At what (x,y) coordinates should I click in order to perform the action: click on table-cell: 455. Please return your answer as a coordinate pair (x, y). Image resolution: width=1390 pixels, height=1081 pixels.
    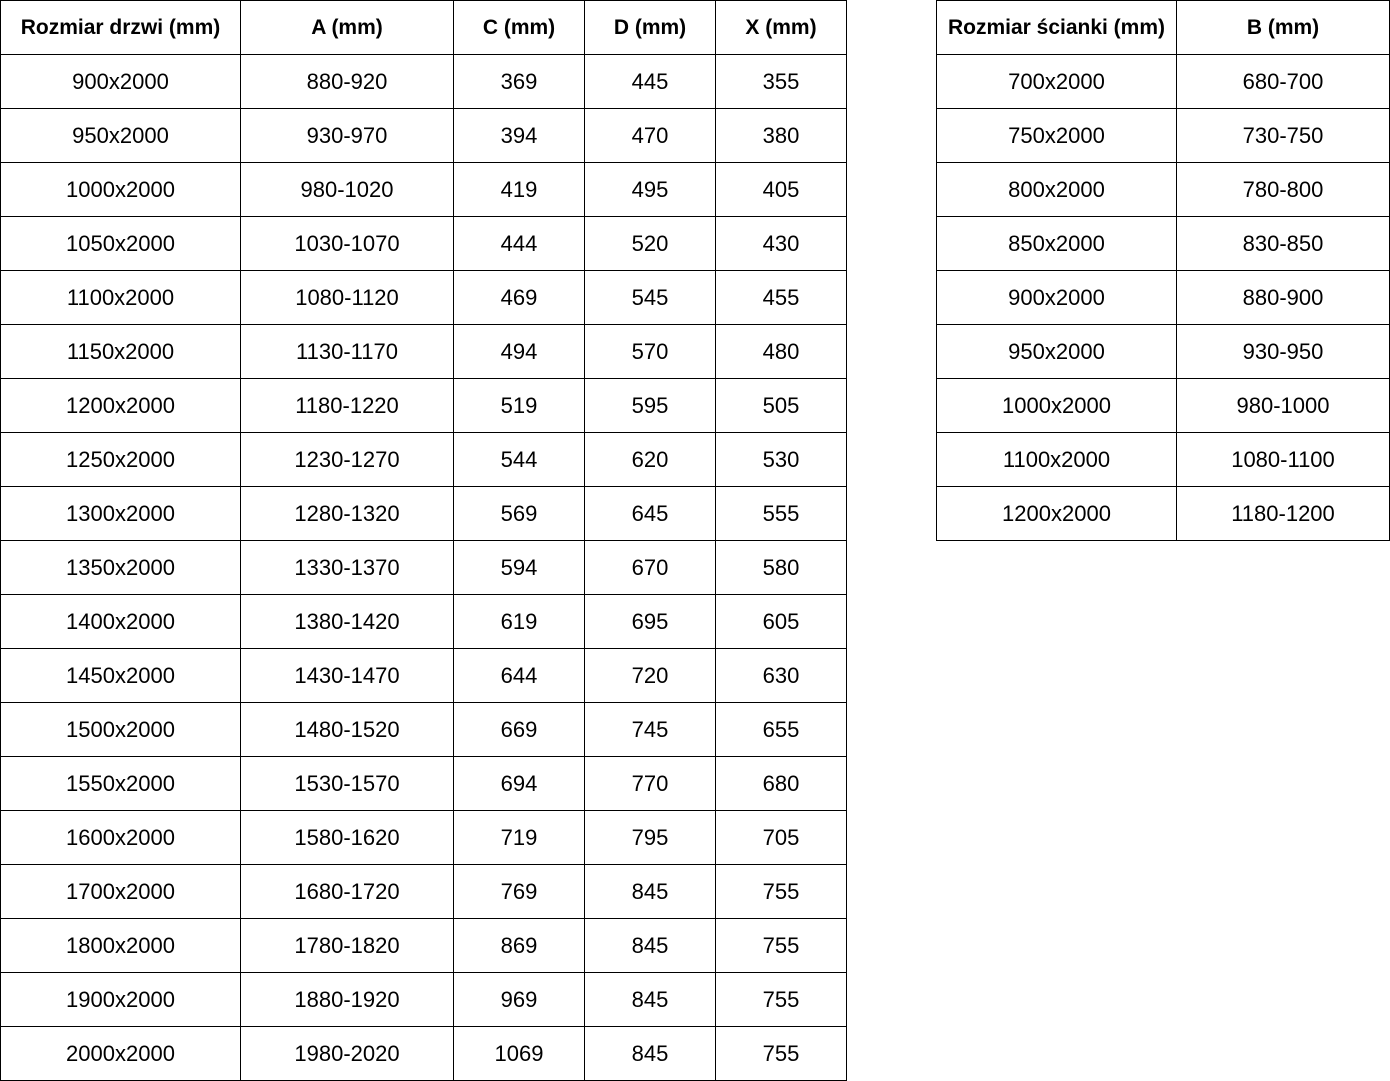
    Looking at the image, I should click on (781, 297).